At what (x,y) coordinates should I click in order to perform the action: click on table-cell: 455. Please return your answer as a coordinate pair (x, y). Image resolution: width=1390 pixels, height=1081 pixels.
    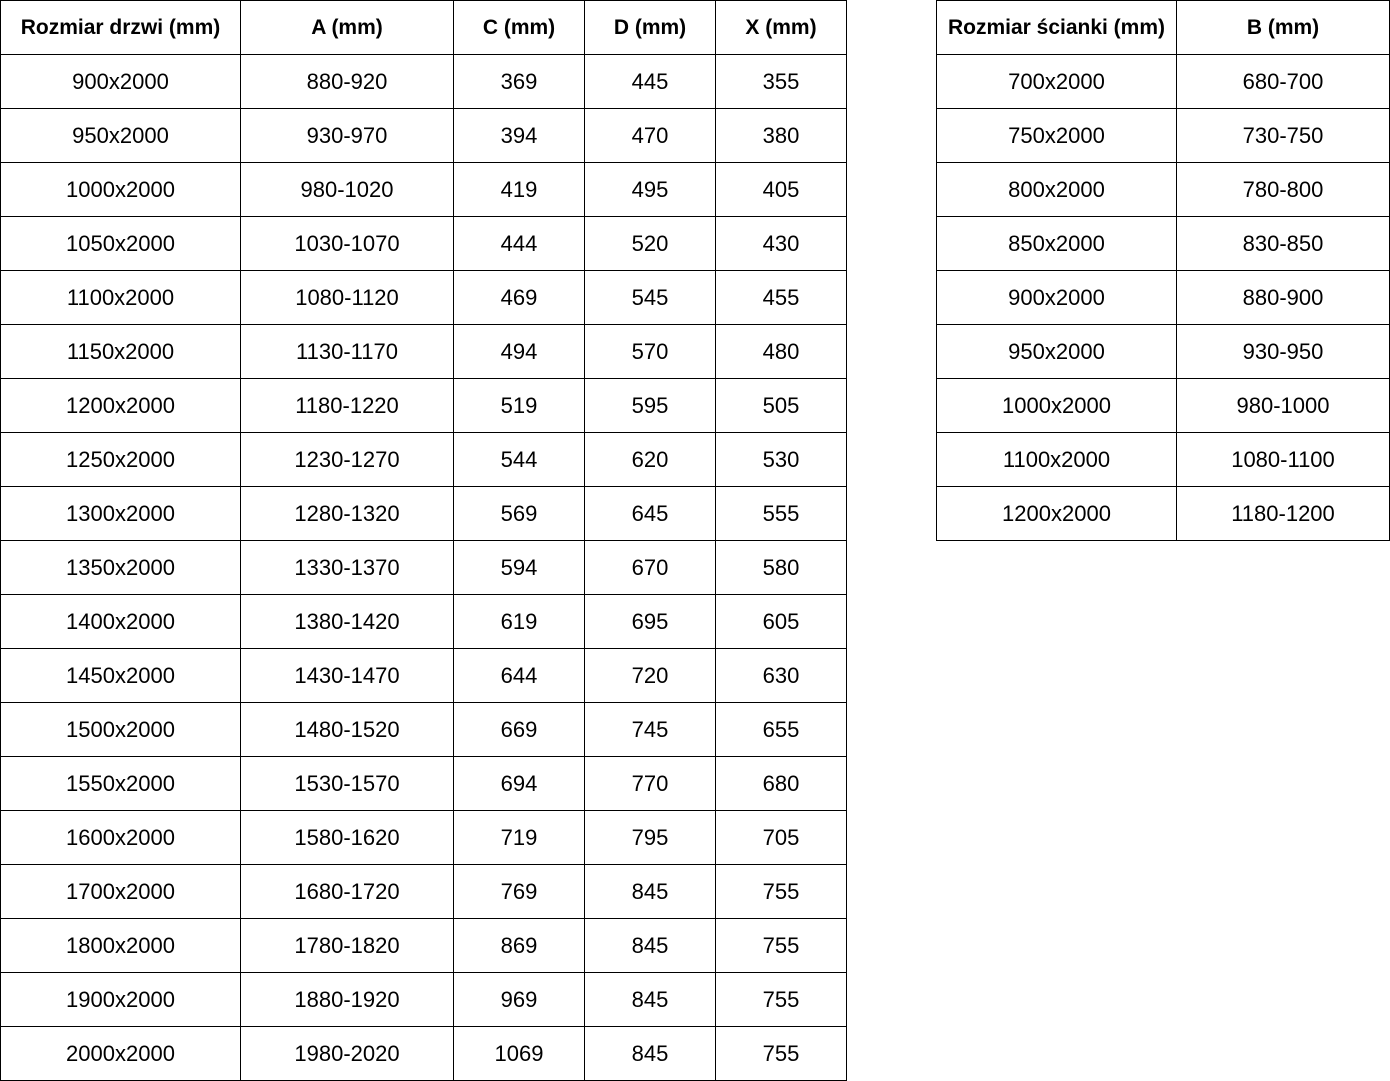
    Looking at the image, I should click on (781, 297).